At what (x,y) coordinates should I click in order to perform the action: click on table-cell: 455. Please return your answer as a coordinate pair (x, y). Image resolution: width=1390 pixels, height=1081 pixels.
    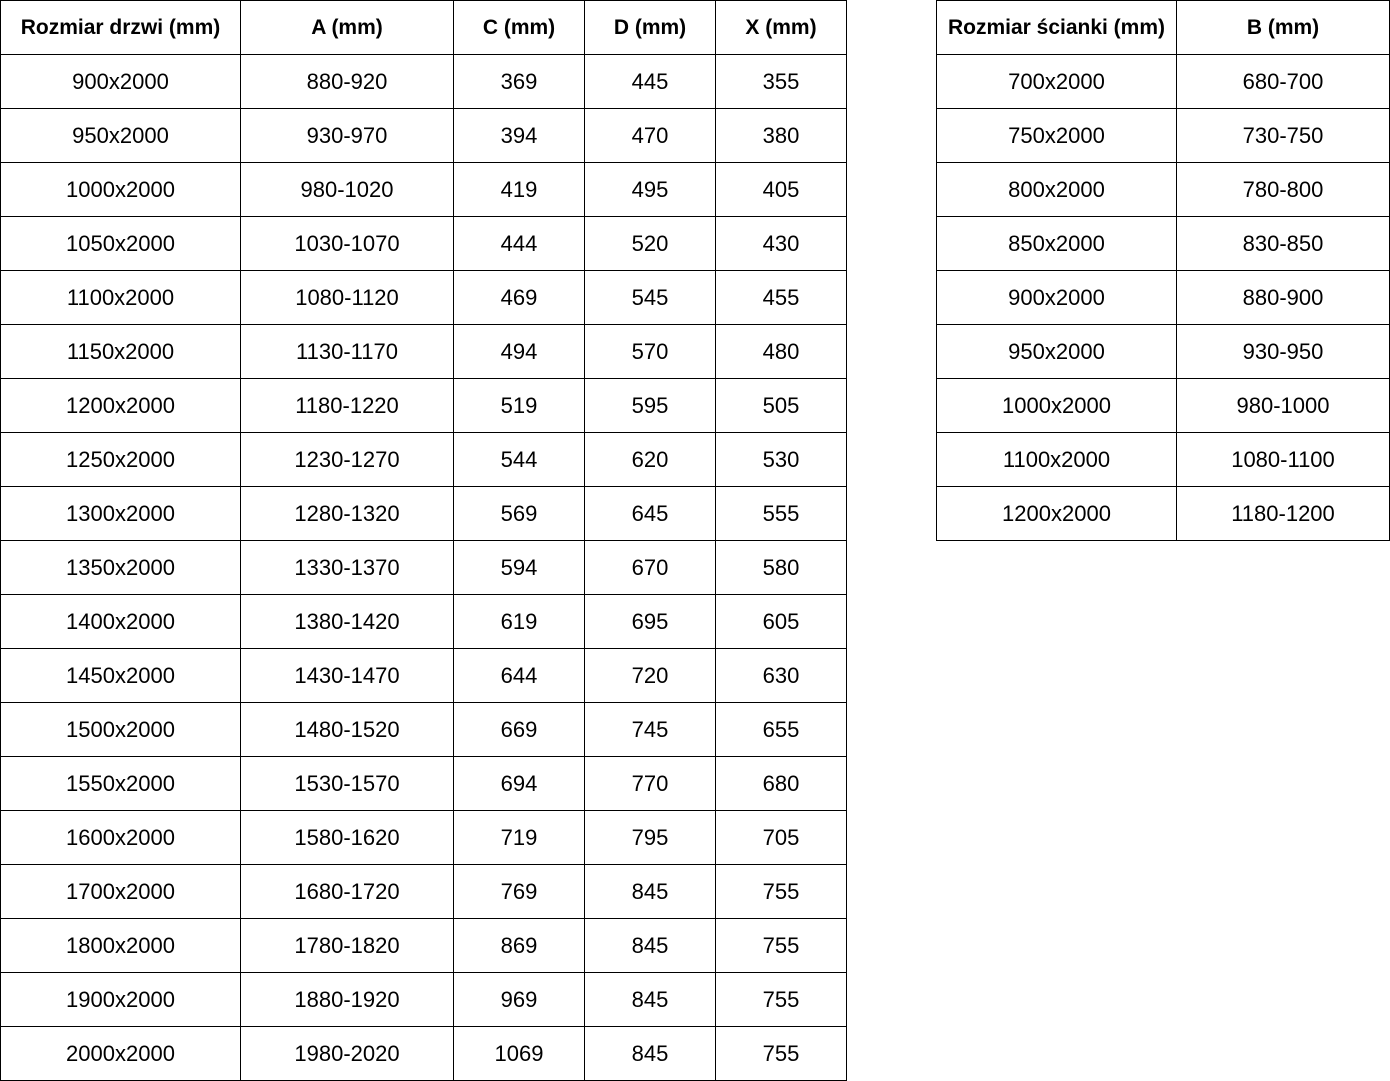
    Looking at the image, I should click on (781, 297).